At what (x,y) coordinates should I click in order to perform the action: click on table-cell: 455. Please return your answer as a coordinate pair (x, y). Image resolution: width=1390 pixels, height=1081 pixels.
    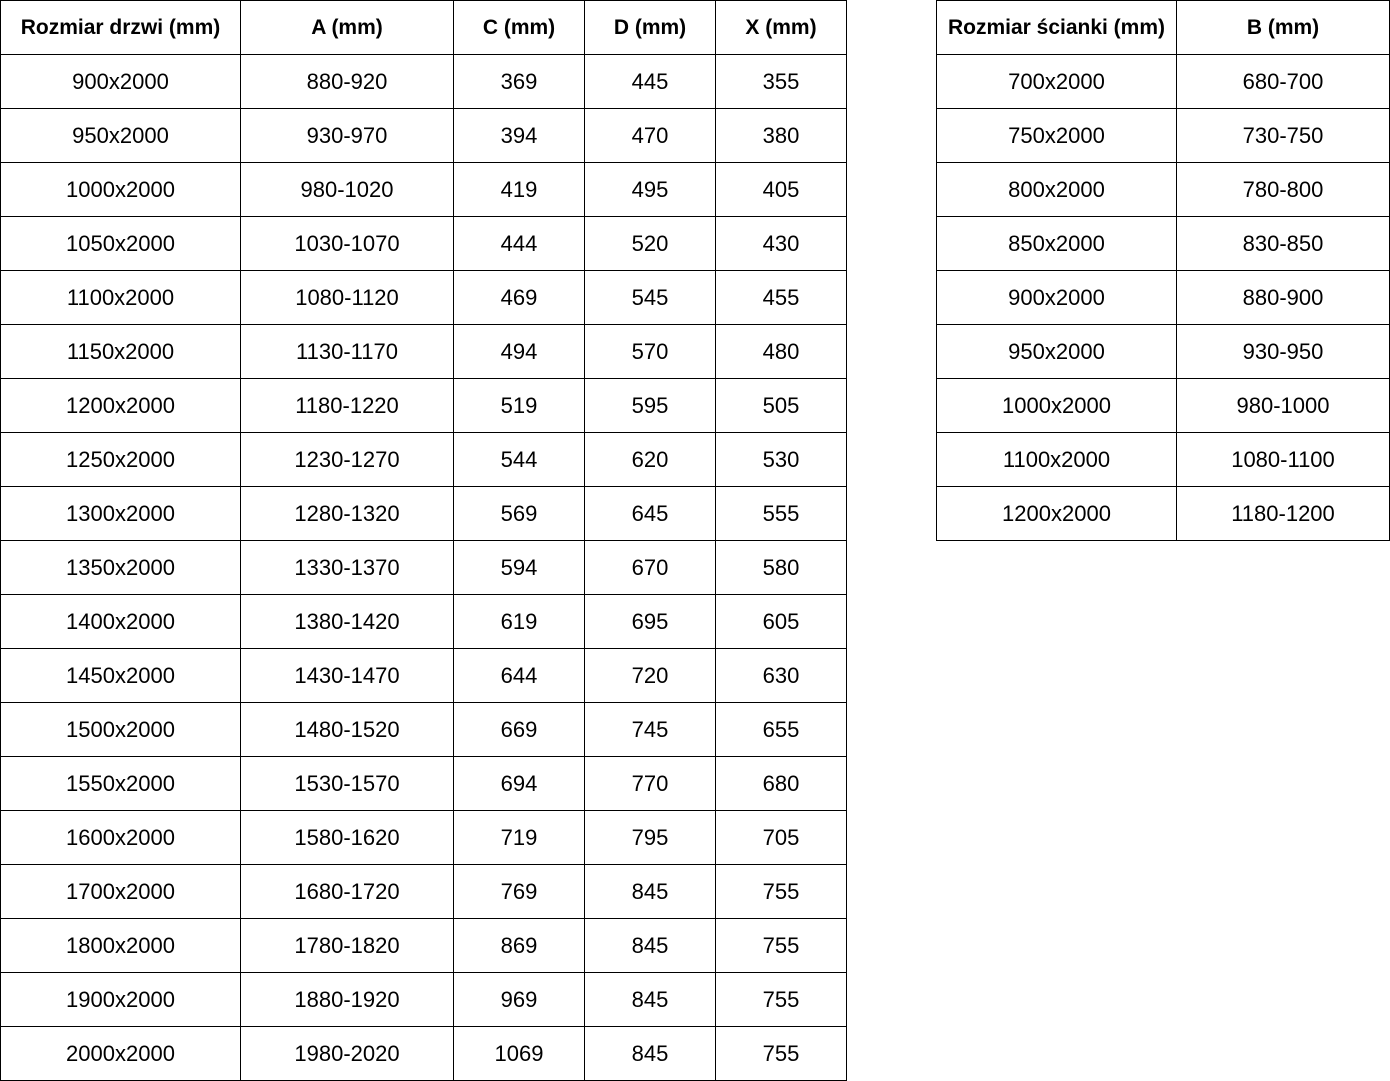
    Looking at the image, I should click on (781, 297).